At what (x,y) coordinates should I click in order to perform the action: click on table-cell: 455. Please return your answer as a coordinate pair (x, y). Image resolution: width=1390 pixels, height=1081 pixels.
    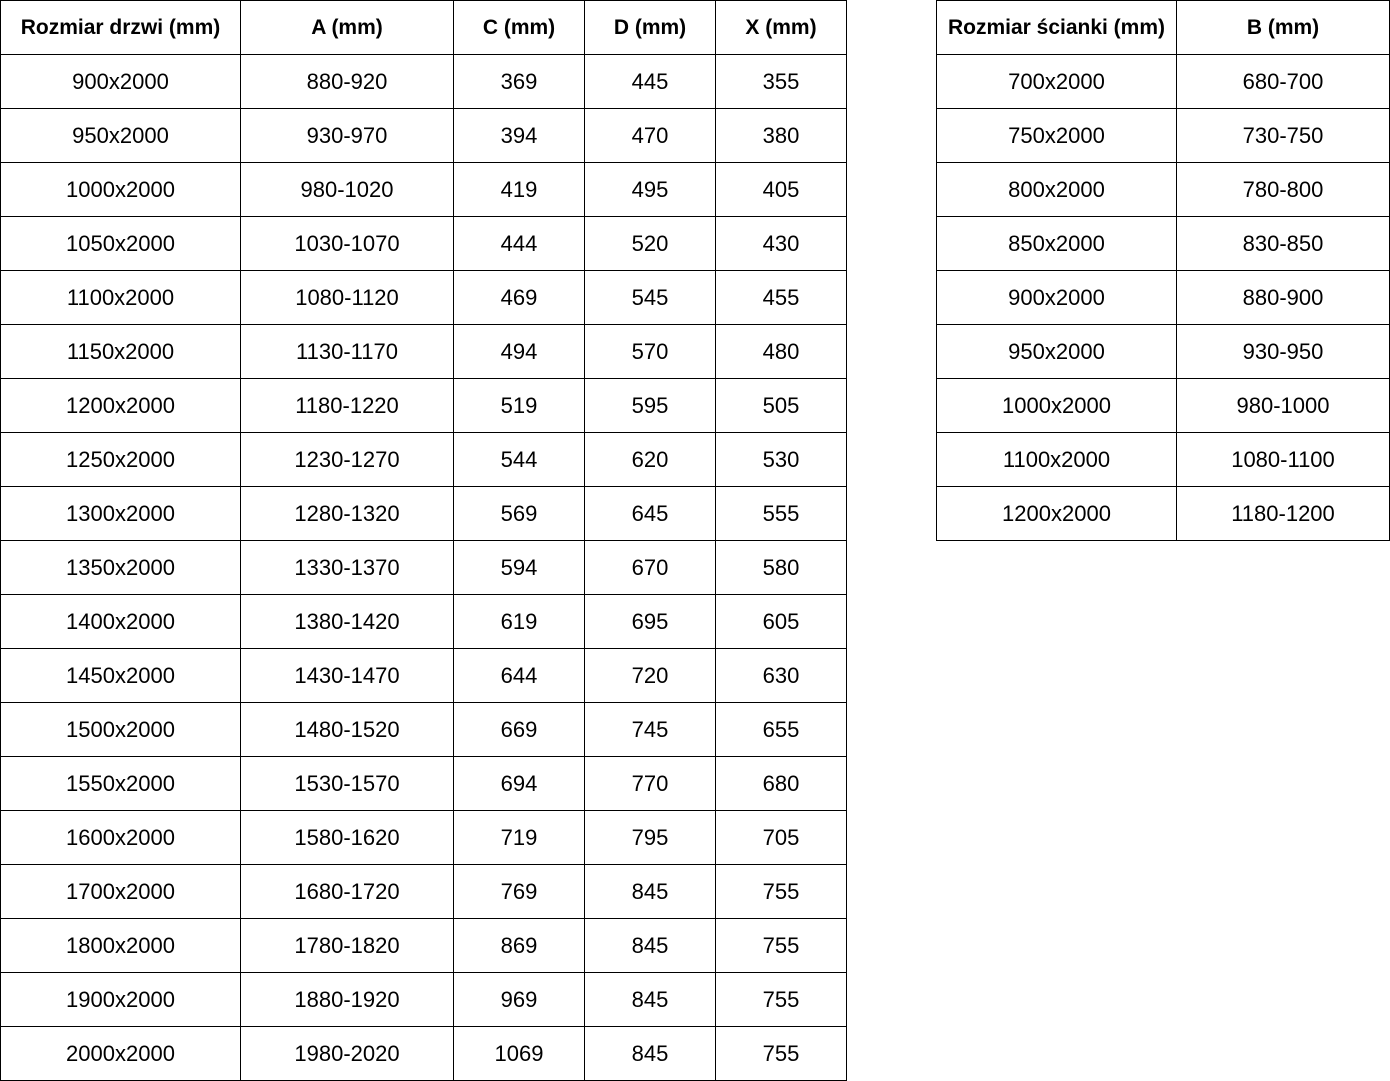
    Looking at the image, I should click on (781, 297).